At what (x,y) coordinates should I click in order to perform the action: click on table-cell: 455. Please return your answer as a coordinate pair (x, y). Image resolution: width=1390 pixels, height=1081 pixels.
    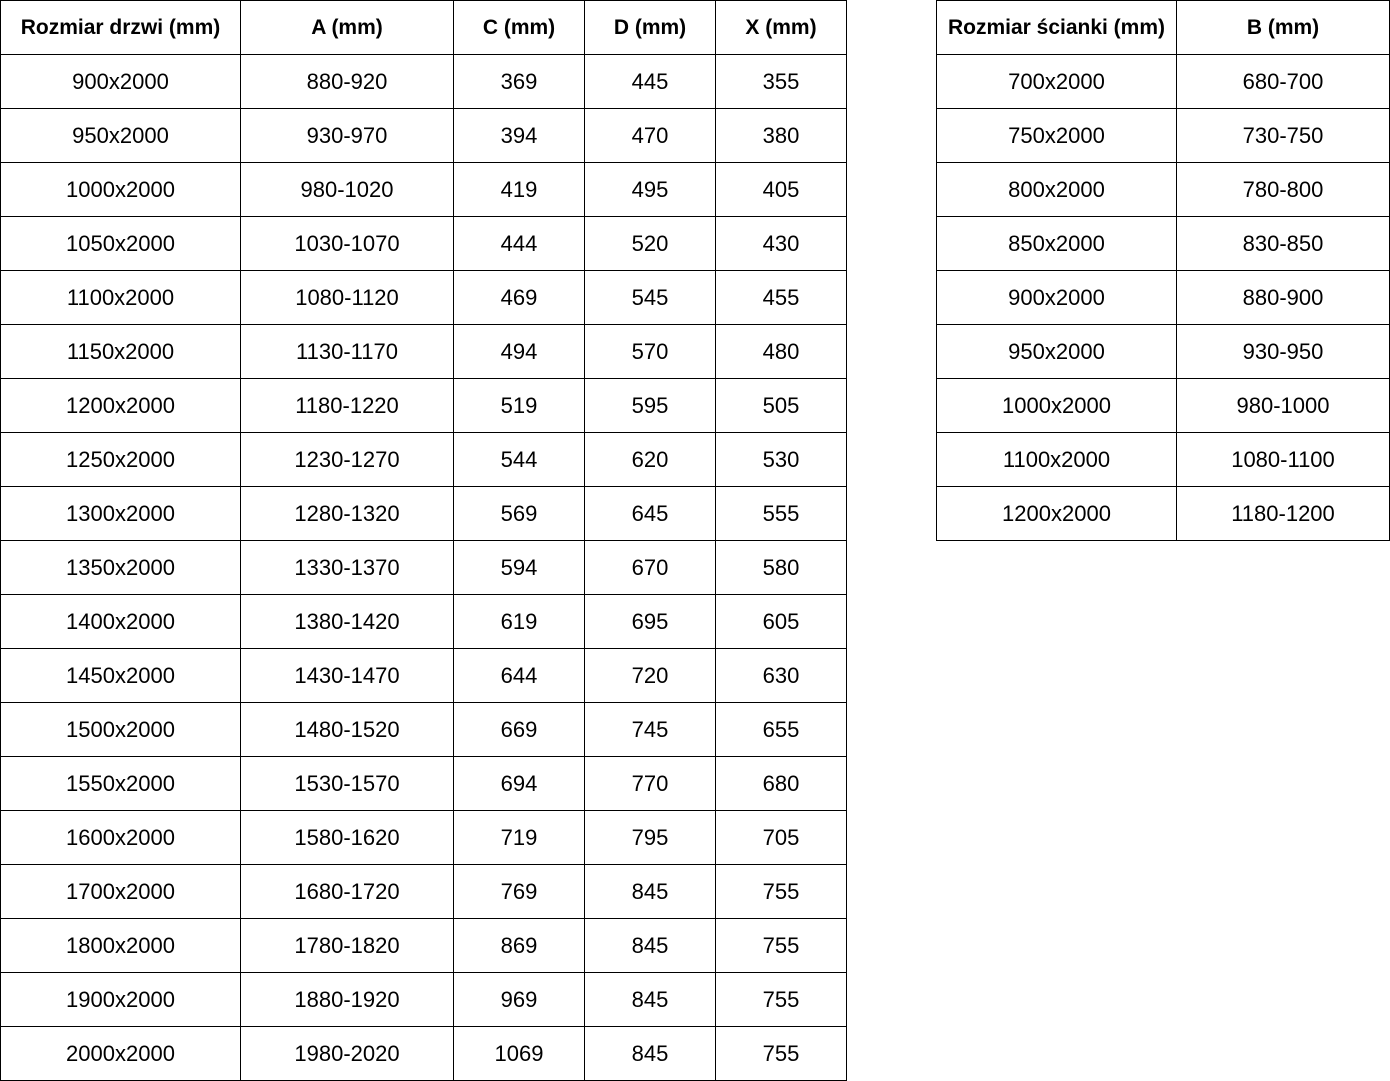
    Looking at the image, I should click on (781, 297).